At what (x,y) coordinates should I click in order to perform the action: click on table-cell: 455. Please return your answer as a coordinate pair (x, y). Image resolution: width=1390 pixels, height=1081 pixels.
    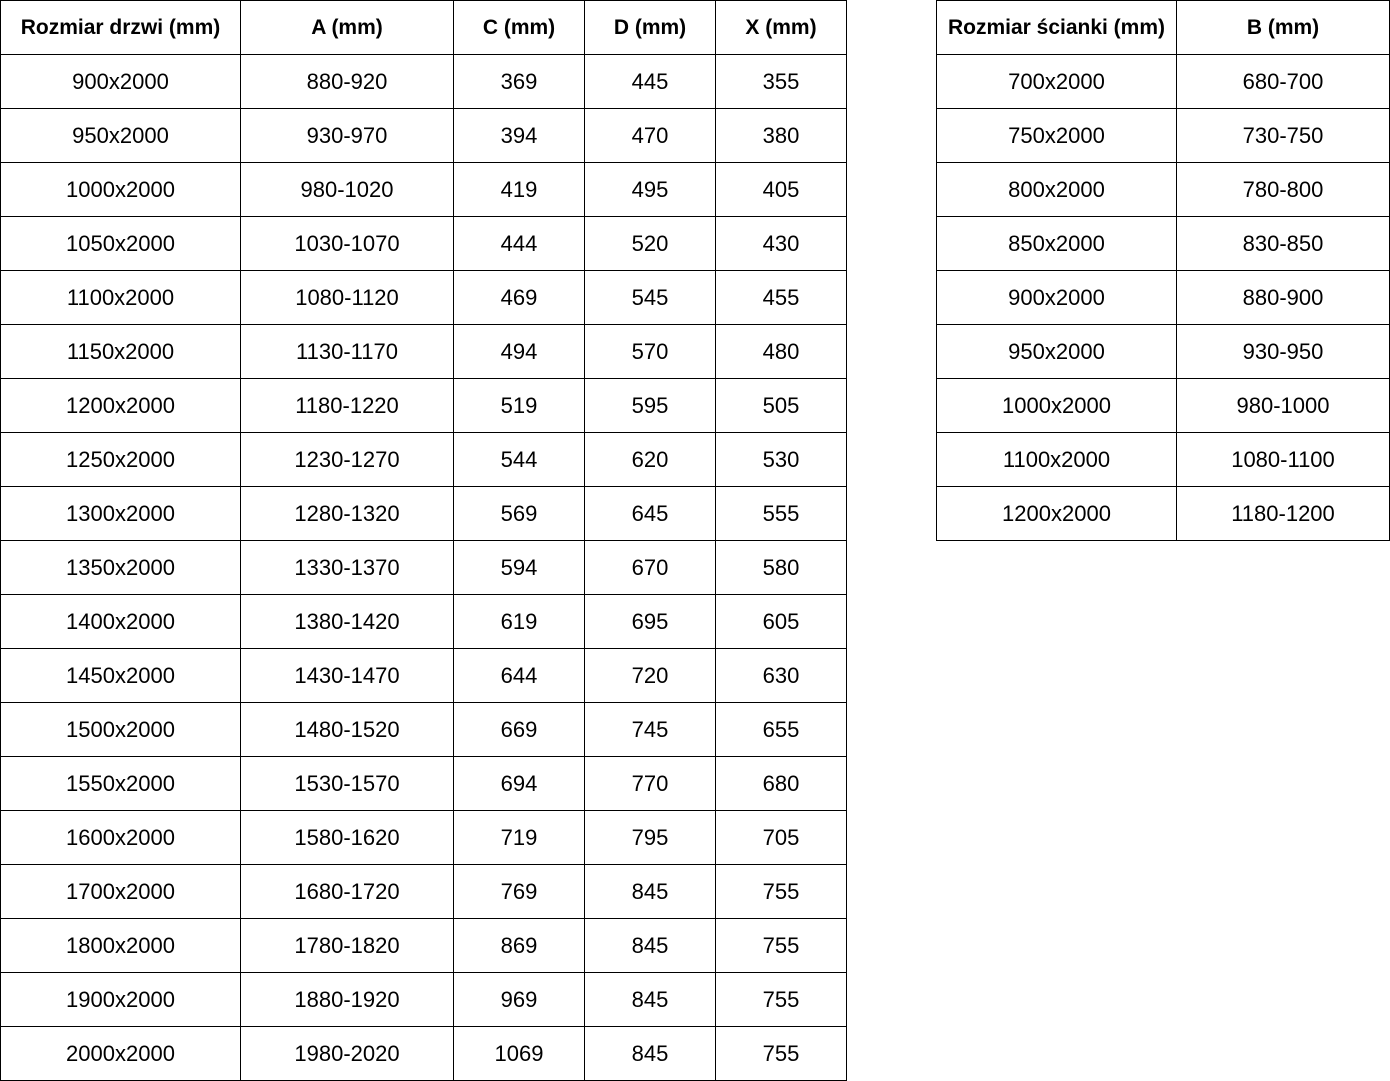
    Looking at the image, I should click on (781, 297).